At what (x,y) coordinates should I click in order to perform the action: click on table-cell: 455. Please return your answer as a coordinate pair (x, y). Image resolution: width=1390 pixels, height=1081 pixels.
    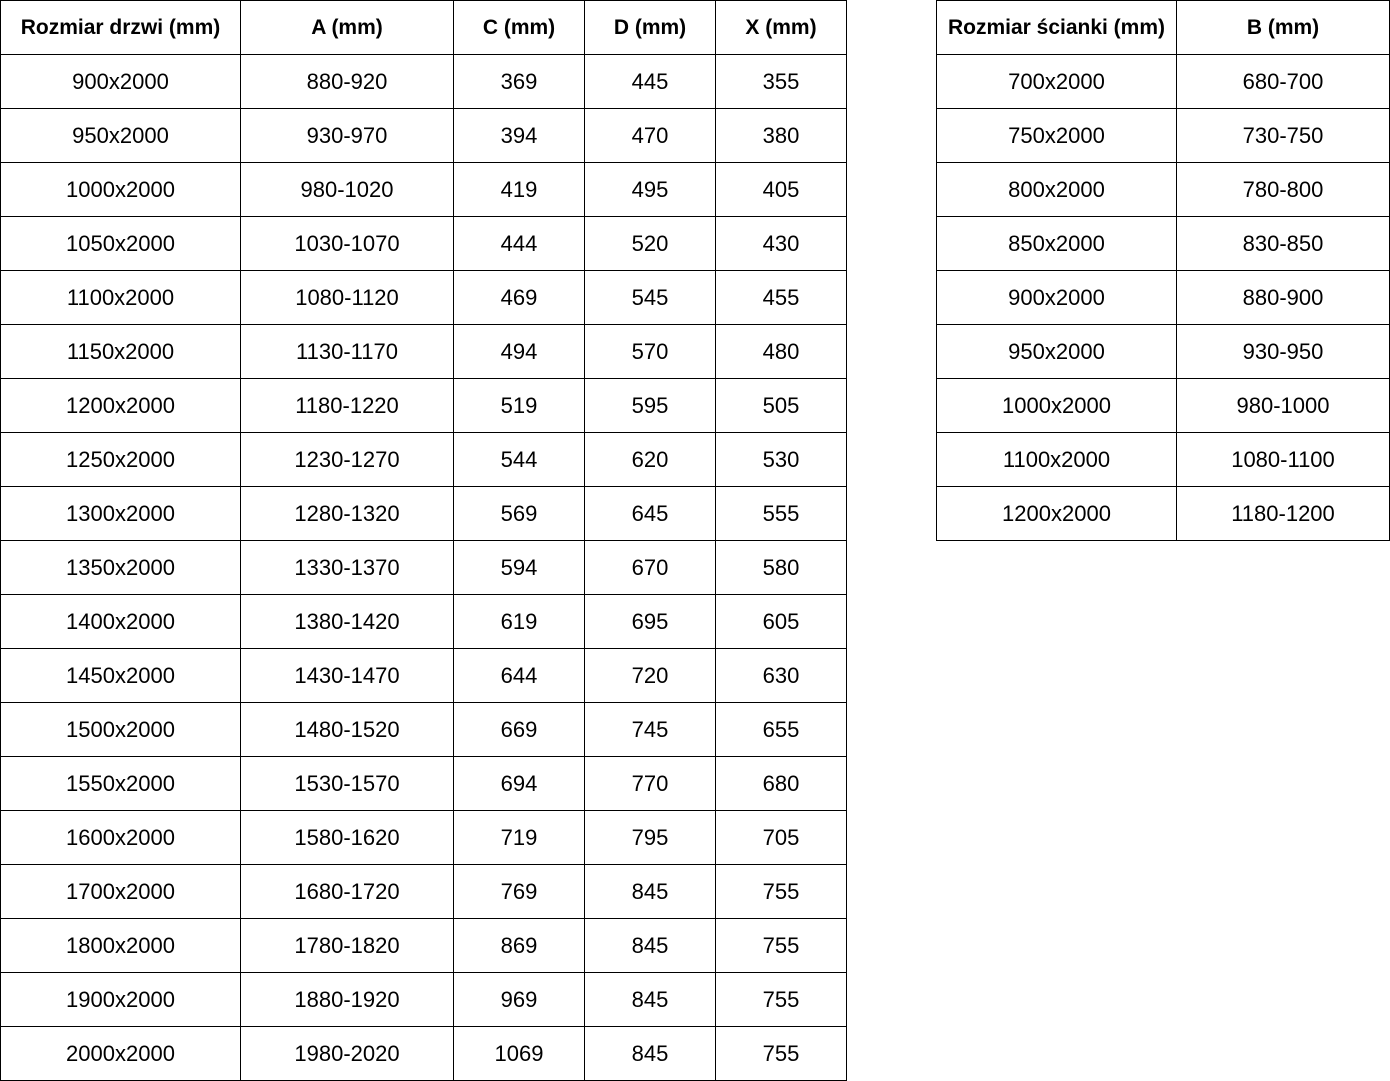
    Looking at the image, I should click on (781, 297).